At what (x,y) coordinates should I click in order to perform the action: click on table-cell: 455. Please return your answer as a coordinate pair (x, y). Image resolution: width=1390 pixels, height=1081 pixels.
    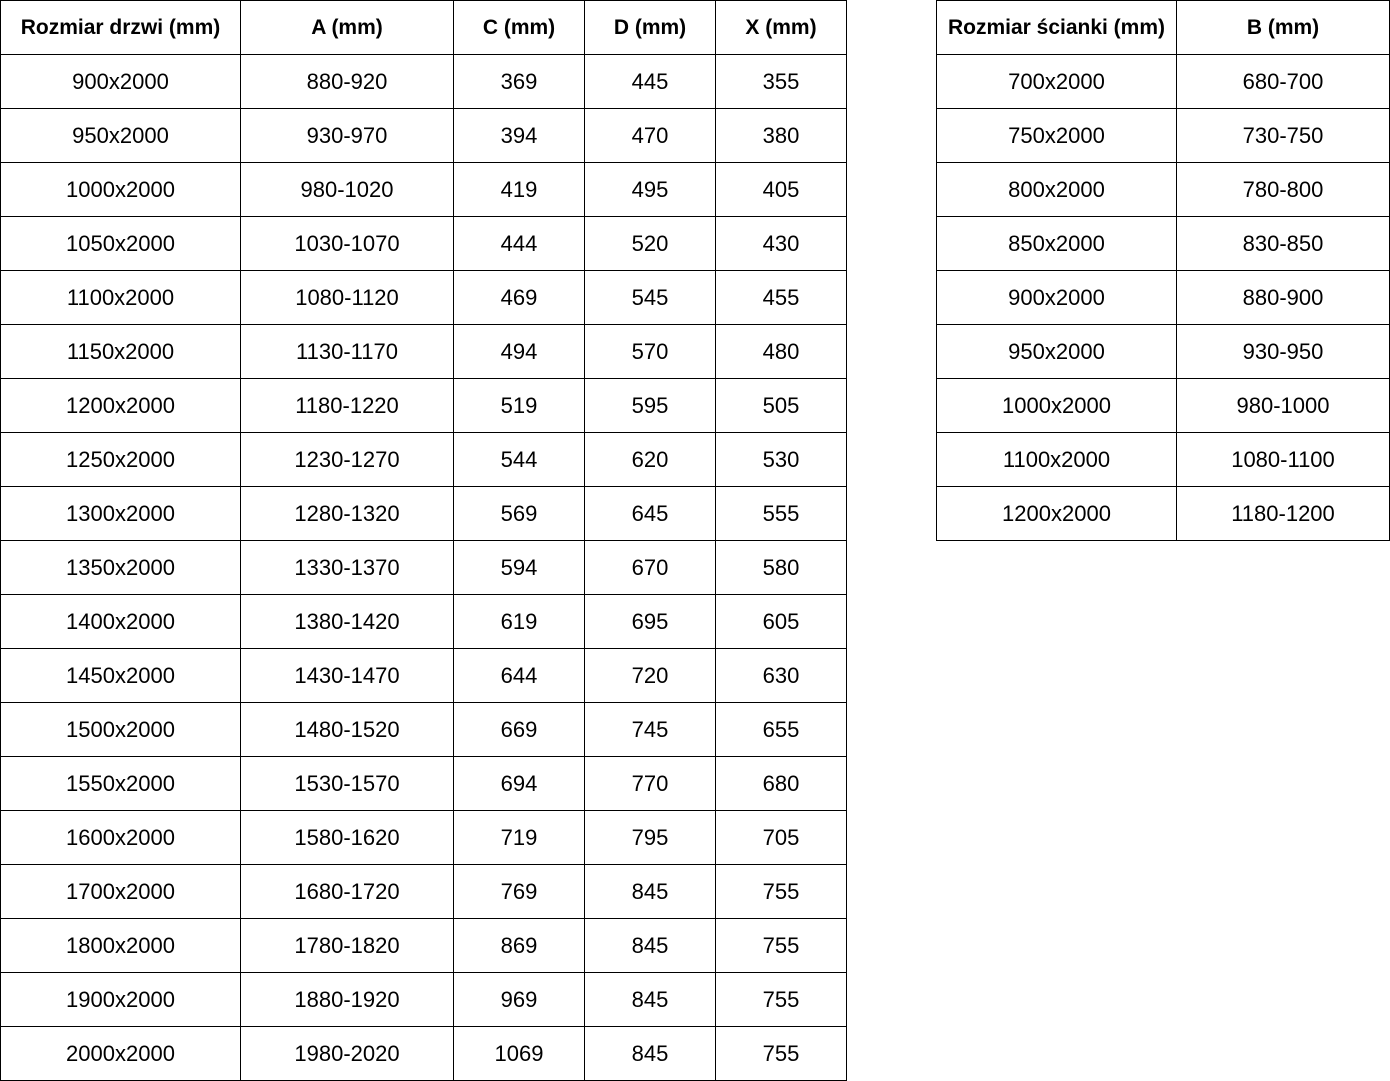
    Looking at the image, I should click on (781, 297).